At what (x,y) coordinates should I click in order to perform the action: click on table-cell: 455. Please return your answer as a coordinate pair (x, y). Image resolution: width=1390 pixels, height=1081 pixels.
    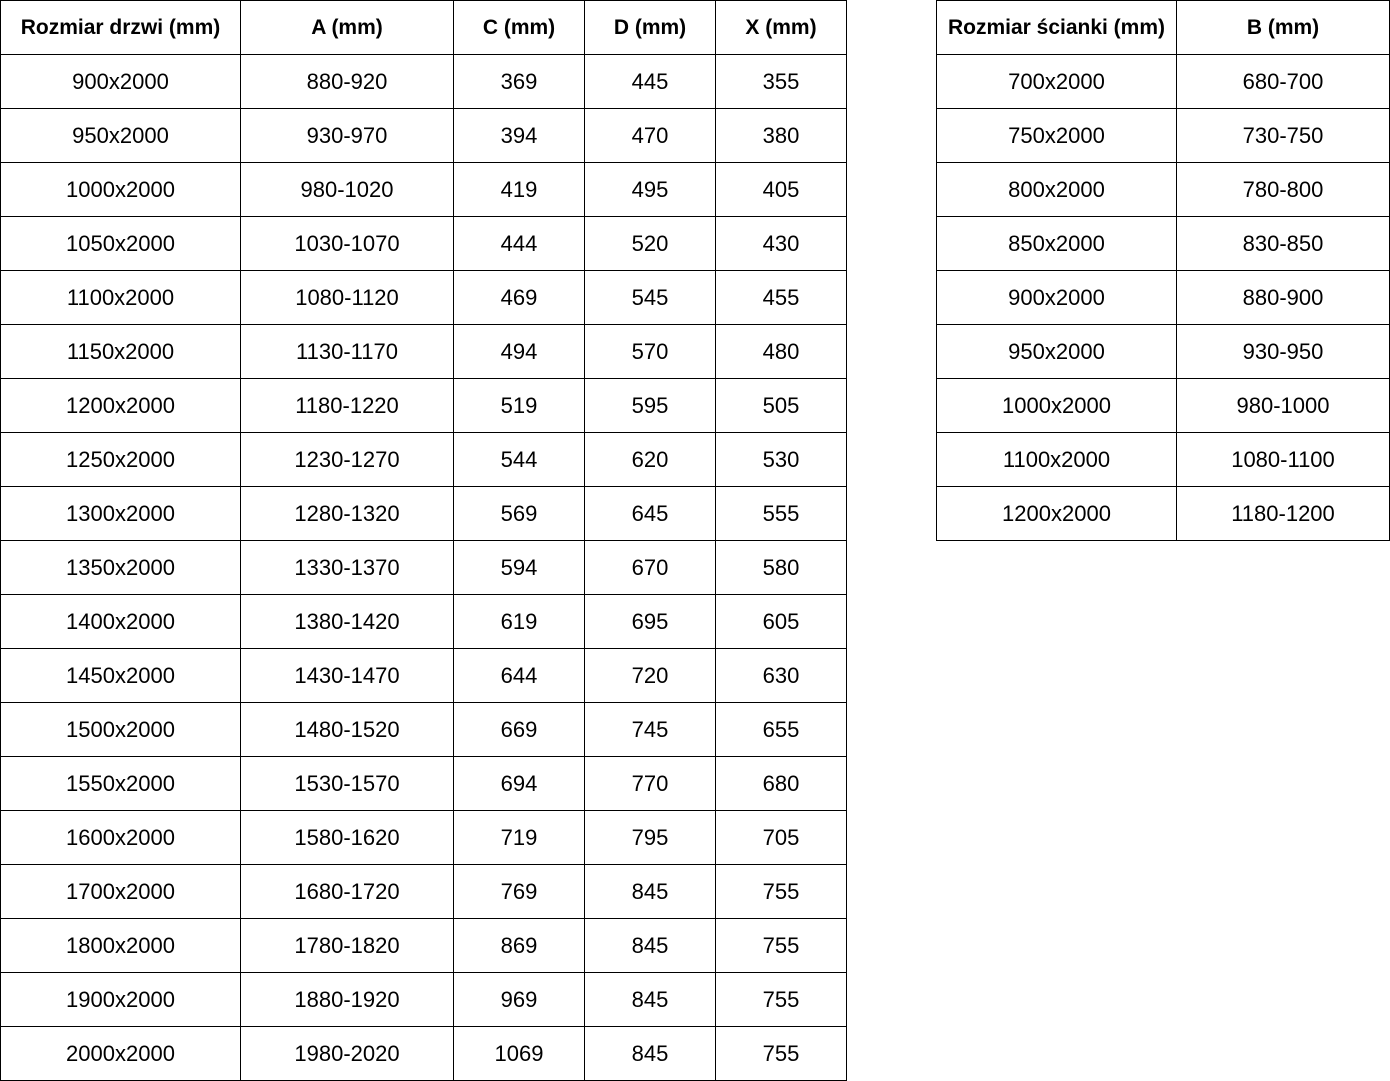
    Looking at the image, I should click on (781, 297).